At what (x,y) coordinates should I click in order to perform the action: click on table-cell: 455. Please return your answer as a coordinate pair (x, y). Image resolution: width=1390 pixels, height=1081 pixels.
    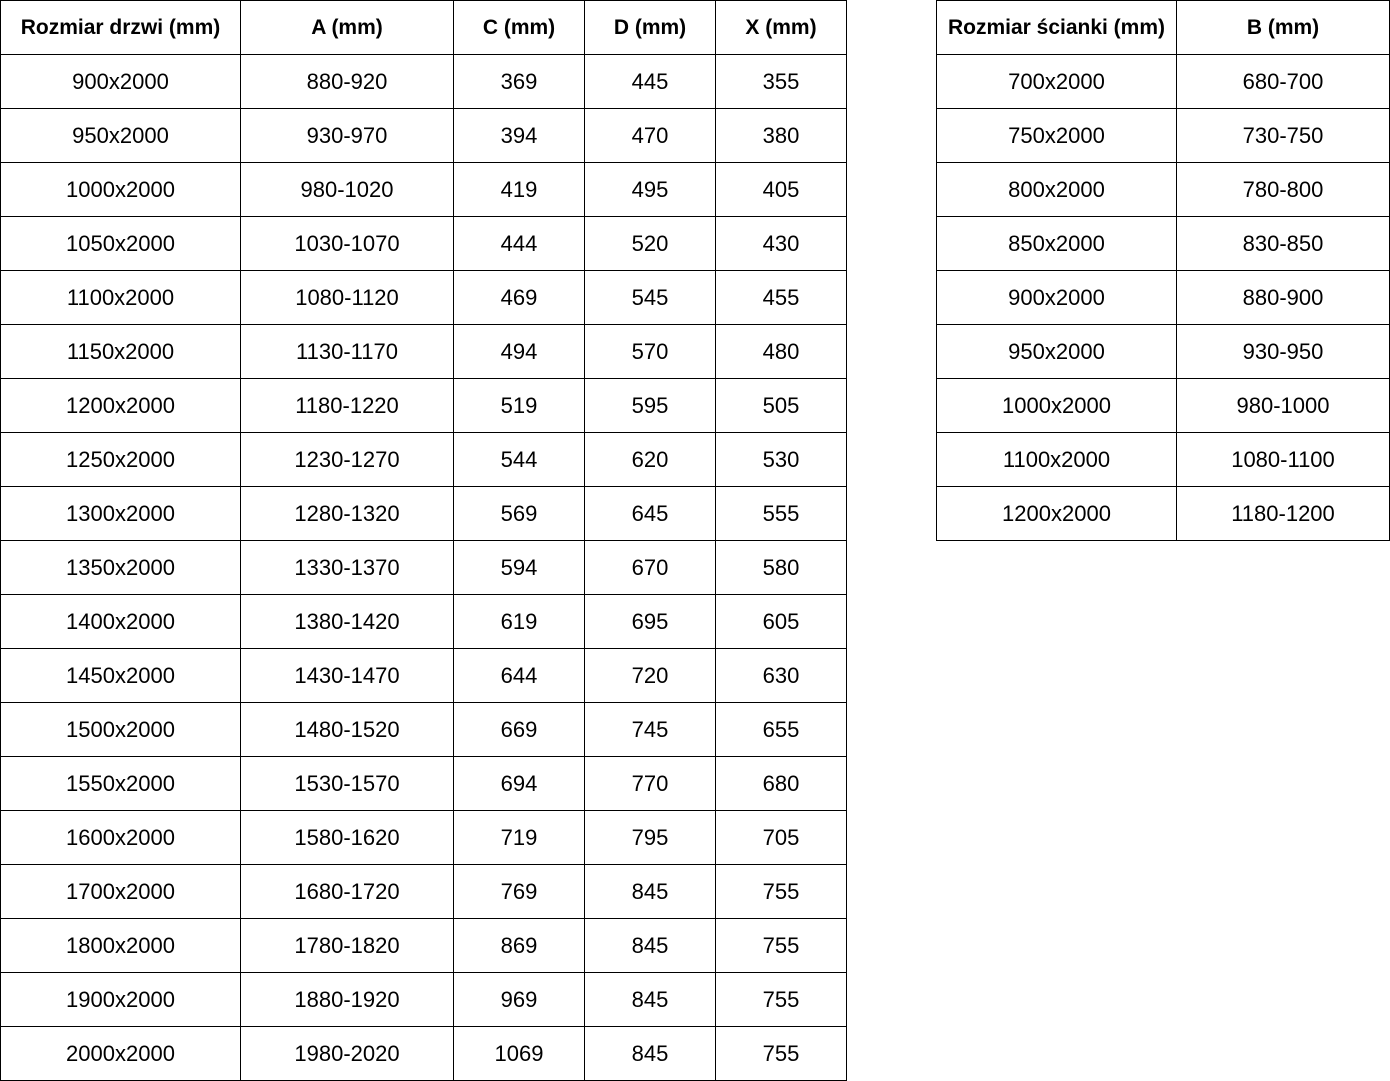
    Looking at the image, I should click on (781, 297).